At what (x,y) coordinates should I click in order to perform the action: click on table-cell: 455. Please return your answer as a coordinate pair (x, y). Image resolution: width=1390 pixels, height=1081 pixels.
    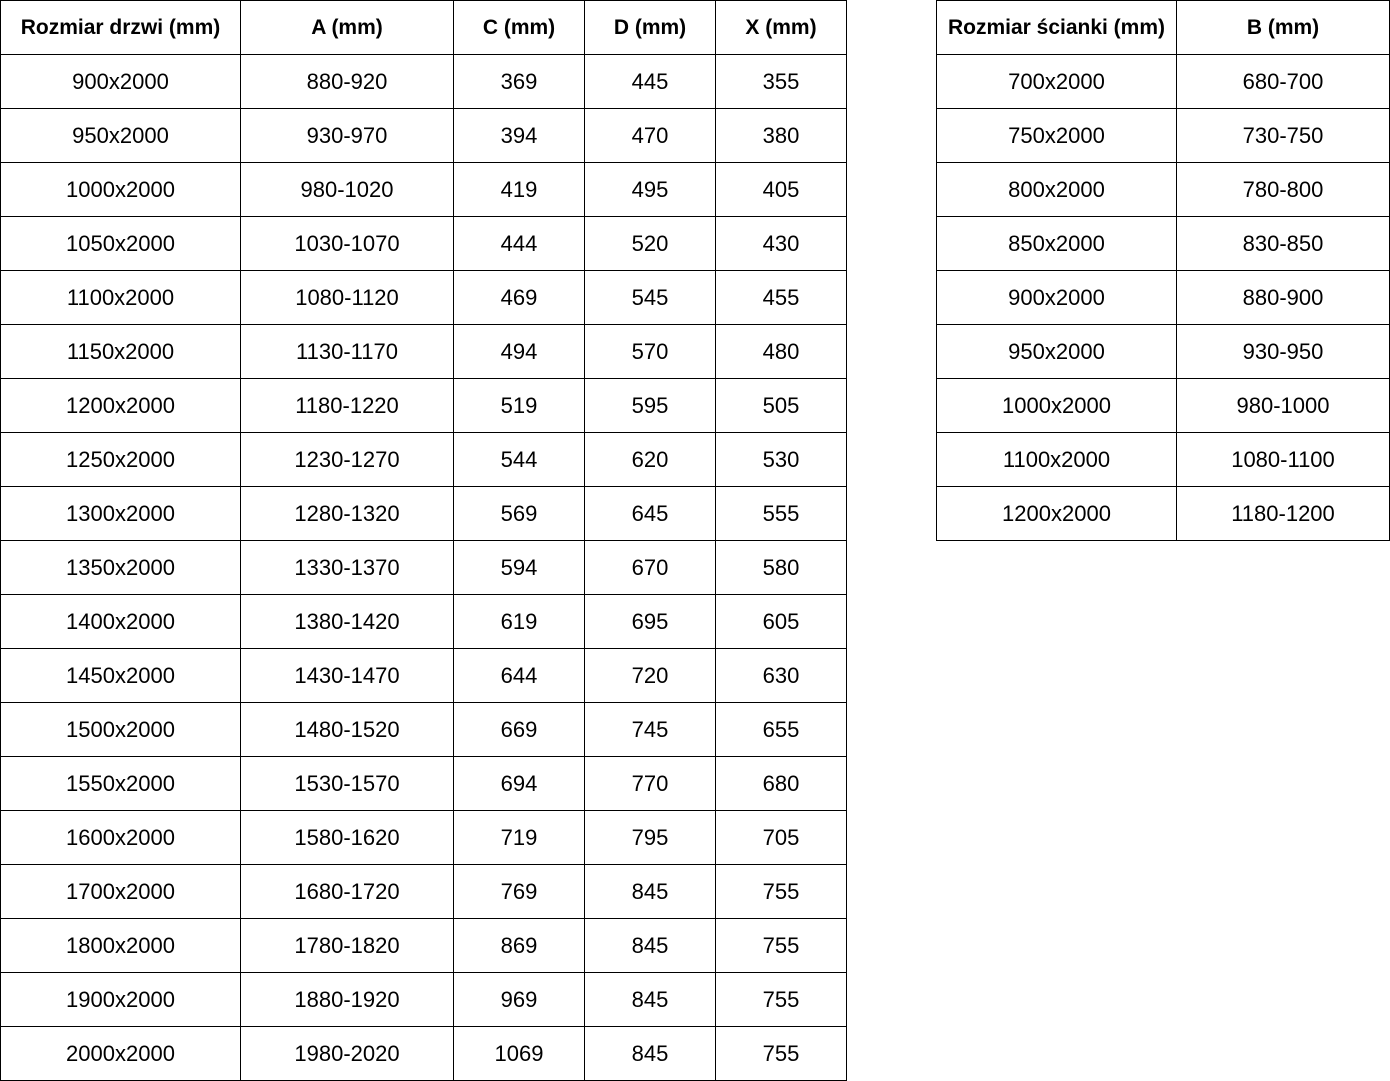
    Looking at the image, I should click on (781, 297).